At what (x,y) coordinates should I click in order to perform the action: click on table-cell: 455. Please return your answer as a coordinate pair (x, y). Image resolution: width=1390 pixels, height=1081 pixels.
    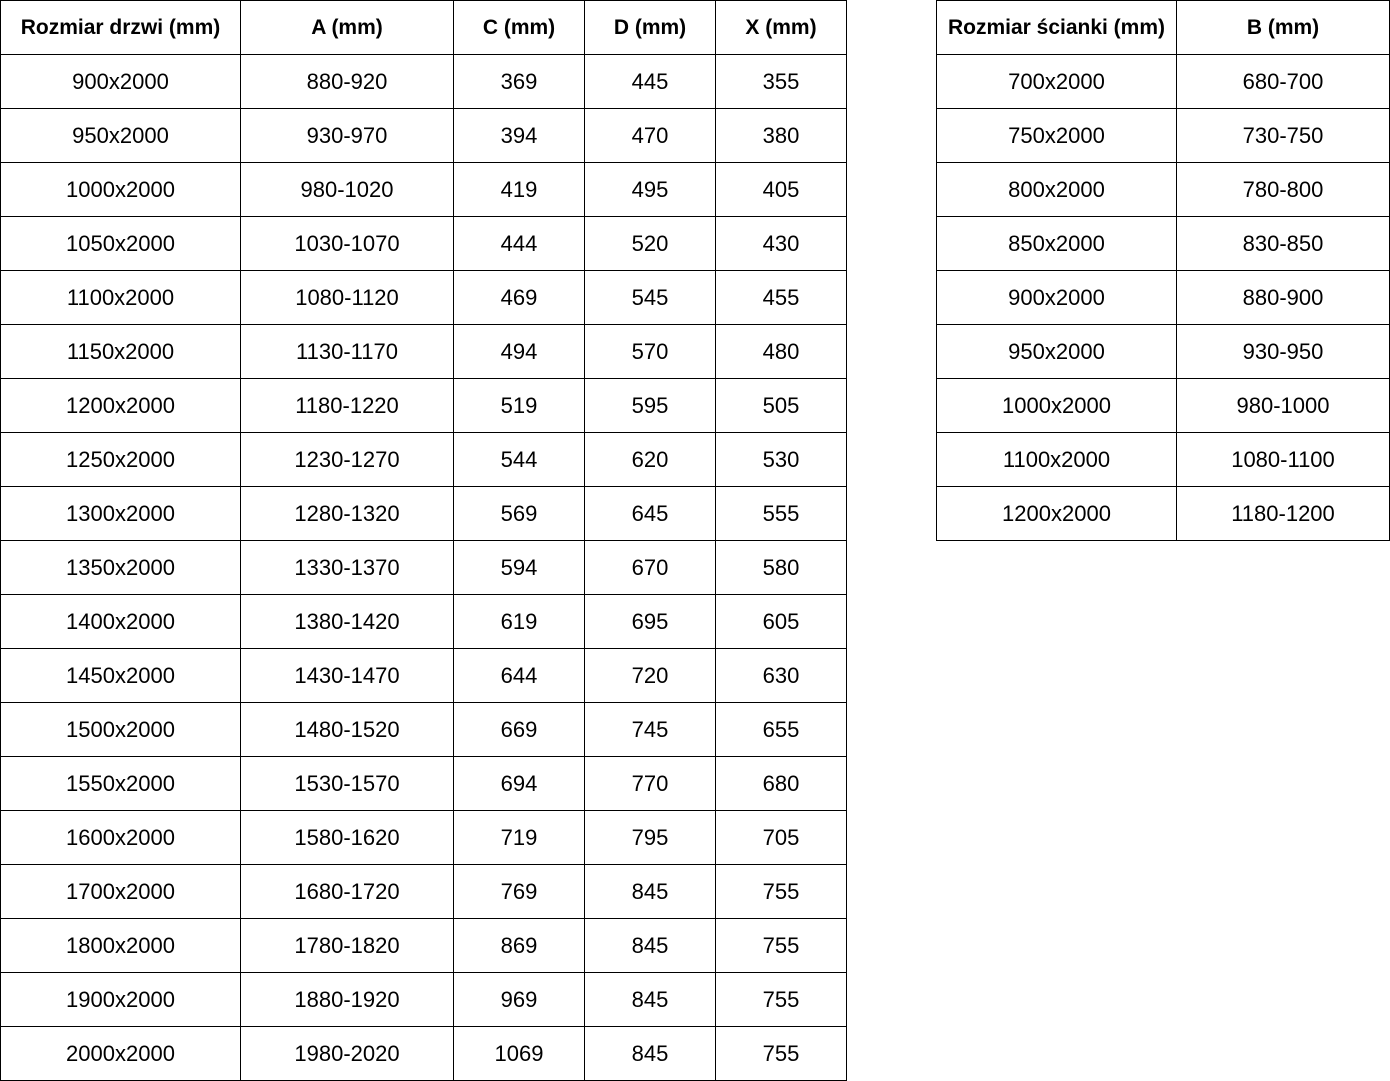
    Looking at the image, I should click on (781, 297).